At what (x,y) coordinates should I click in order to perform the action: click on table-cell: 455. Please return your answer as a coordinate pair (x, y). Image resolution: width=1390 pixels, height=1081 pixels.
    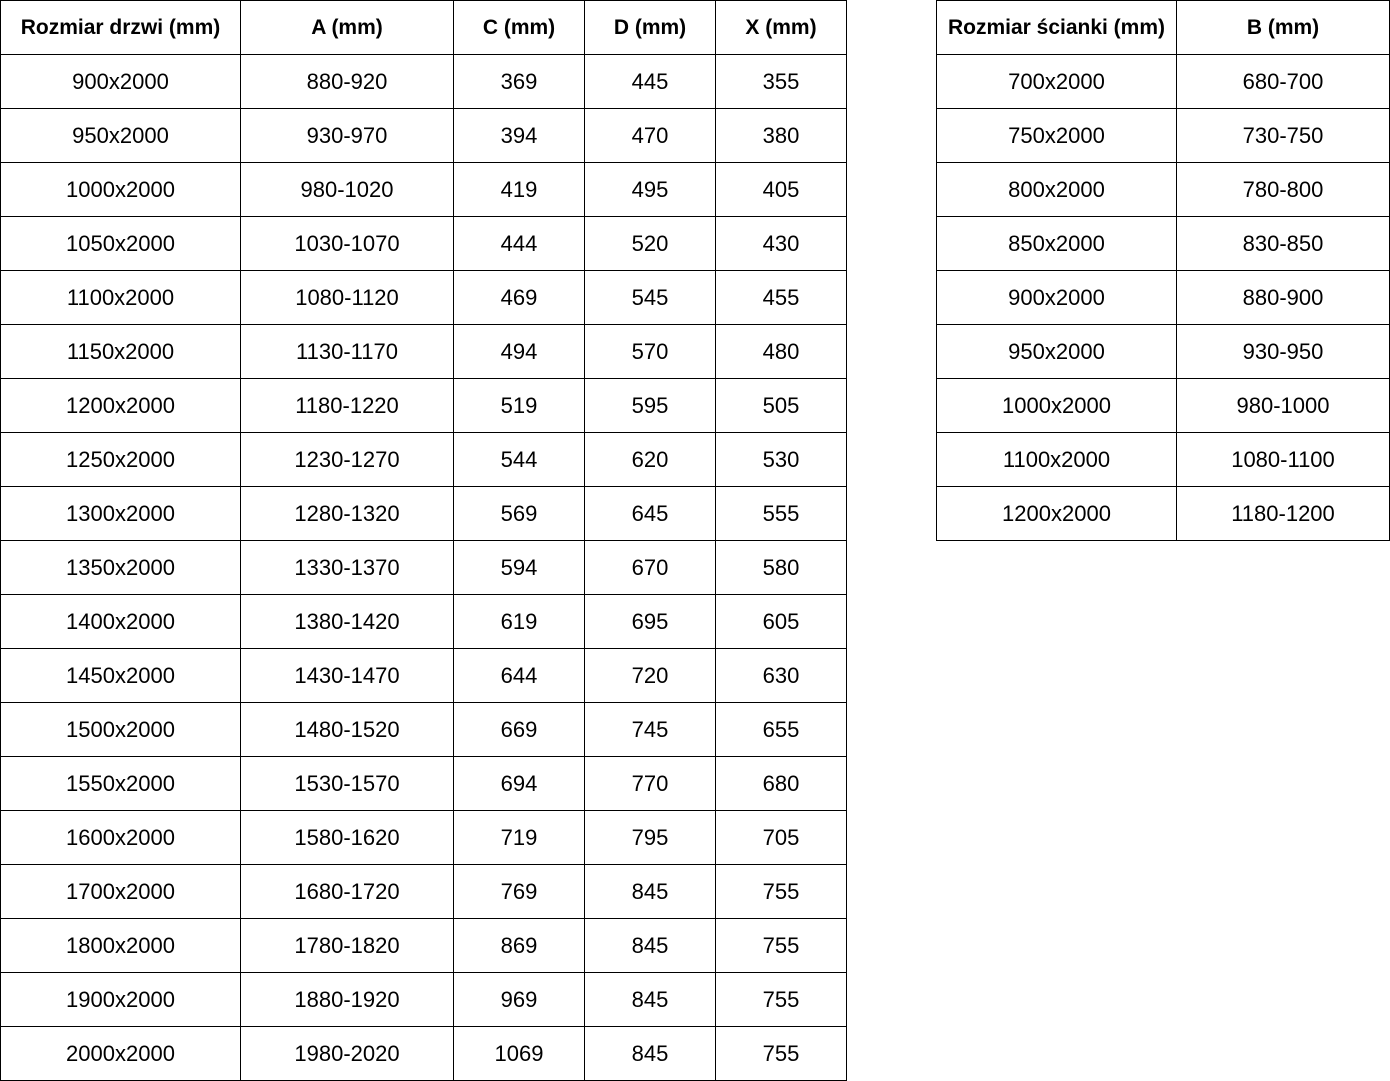
    Looking at the image, I should click on (781, 297).